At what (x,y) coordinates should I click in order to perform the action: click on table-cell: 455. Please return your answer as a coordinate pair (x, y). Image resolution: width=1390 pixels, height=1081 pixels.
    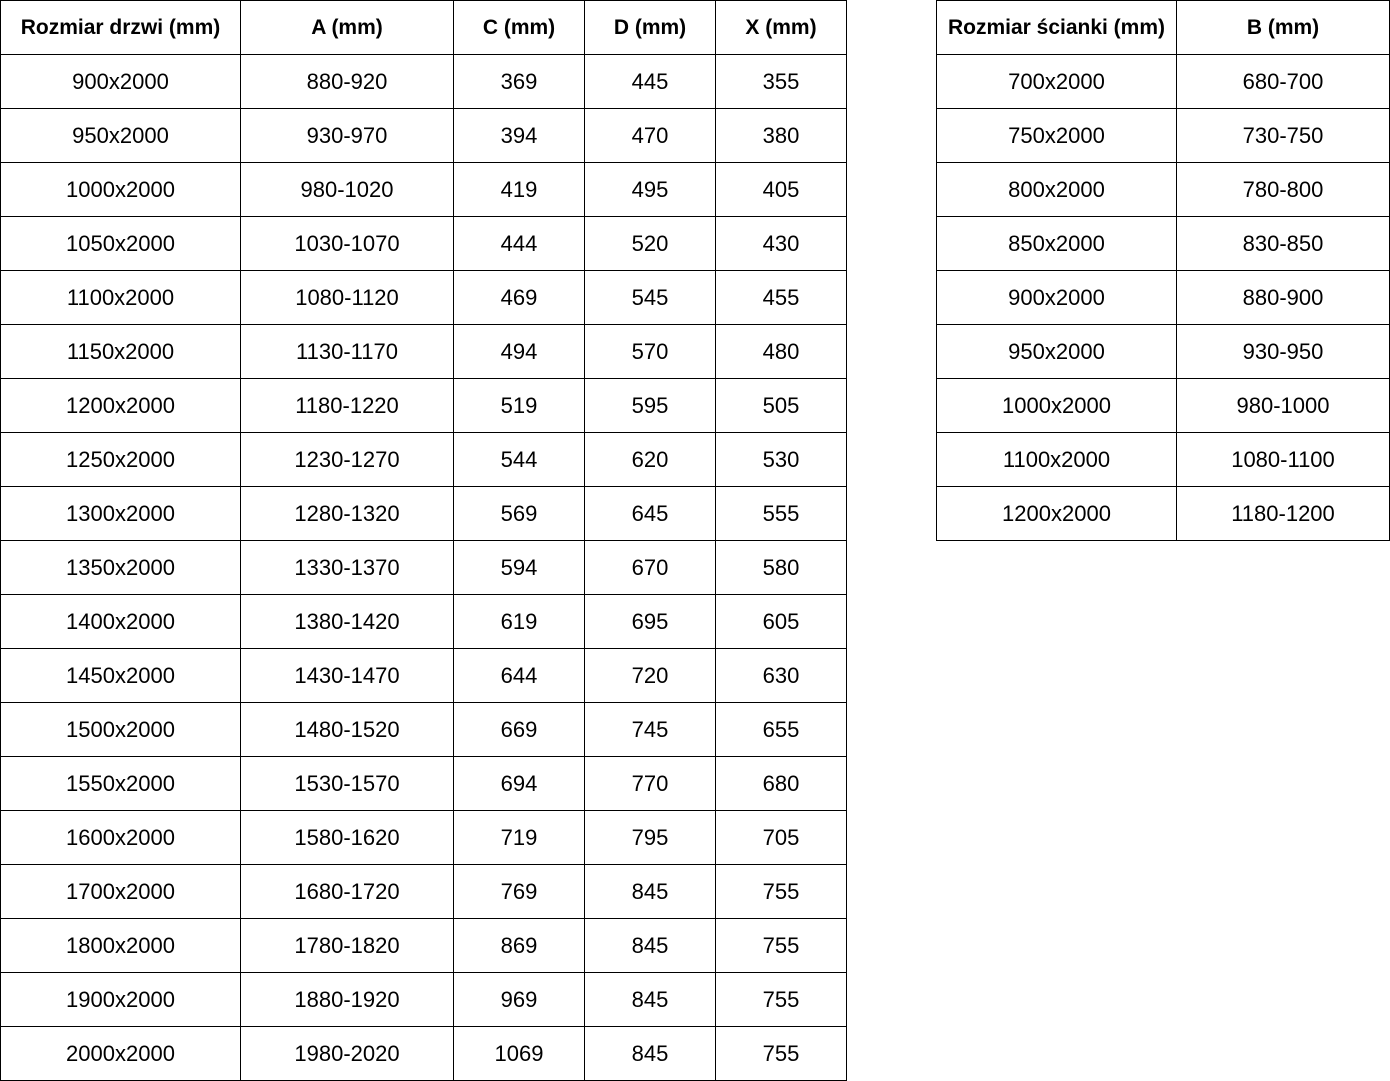
    Looking at the image, I should click on (781, 297).